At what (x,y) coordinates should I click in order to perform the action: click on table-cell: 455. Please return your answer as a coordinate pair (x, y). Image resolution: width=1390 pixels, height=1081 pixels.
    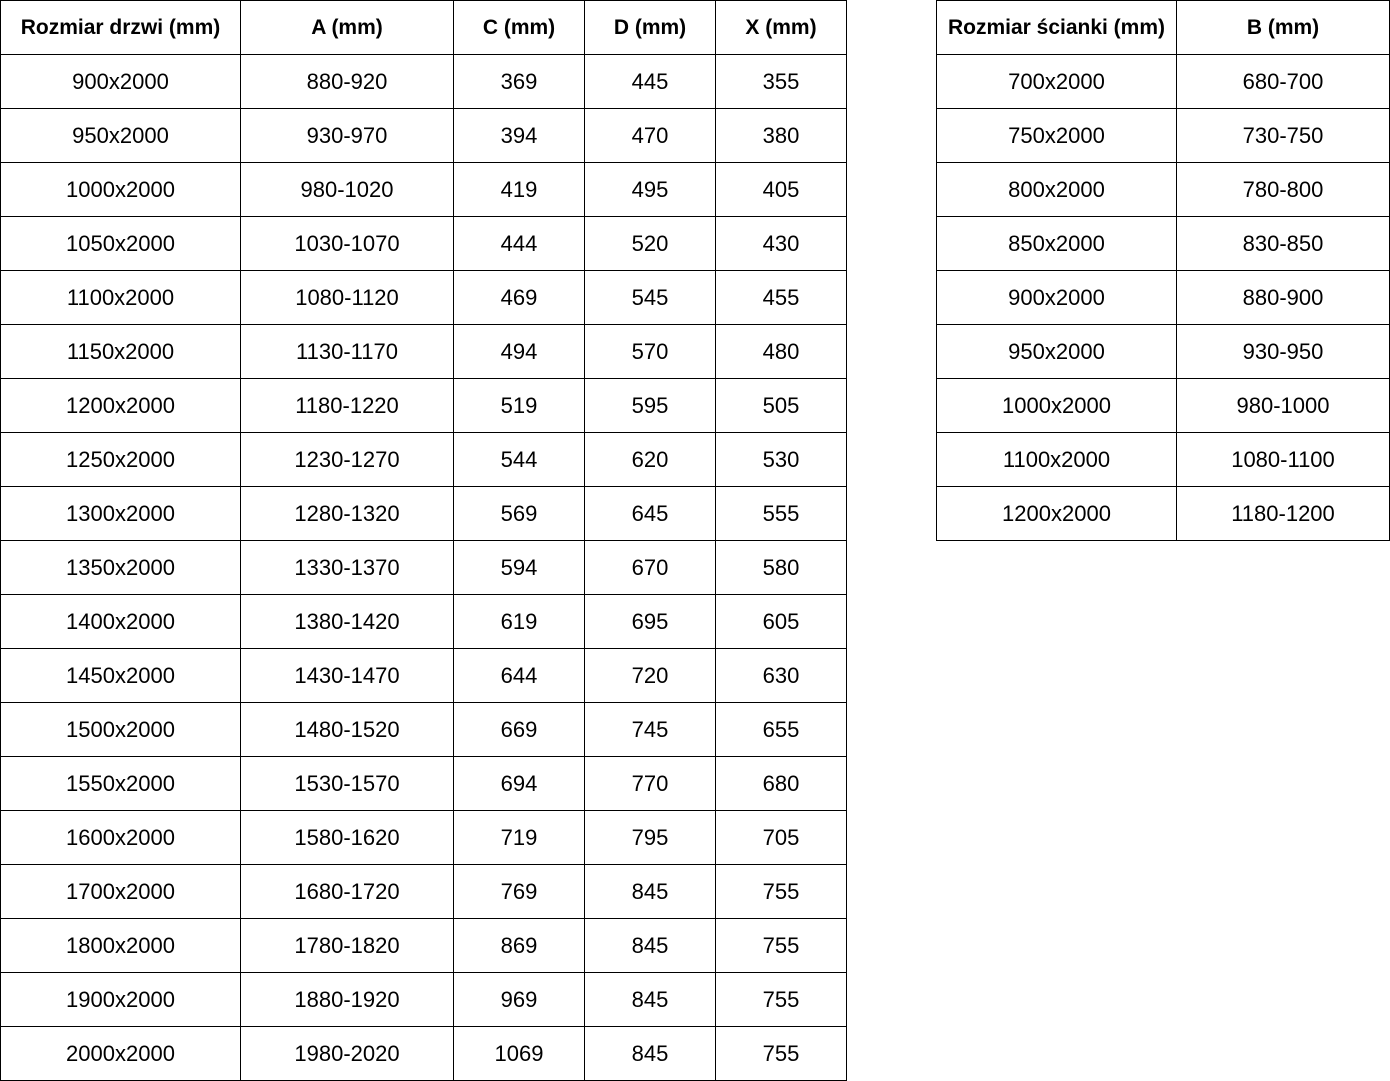
    Looking at the image, I should click on (781, 297).